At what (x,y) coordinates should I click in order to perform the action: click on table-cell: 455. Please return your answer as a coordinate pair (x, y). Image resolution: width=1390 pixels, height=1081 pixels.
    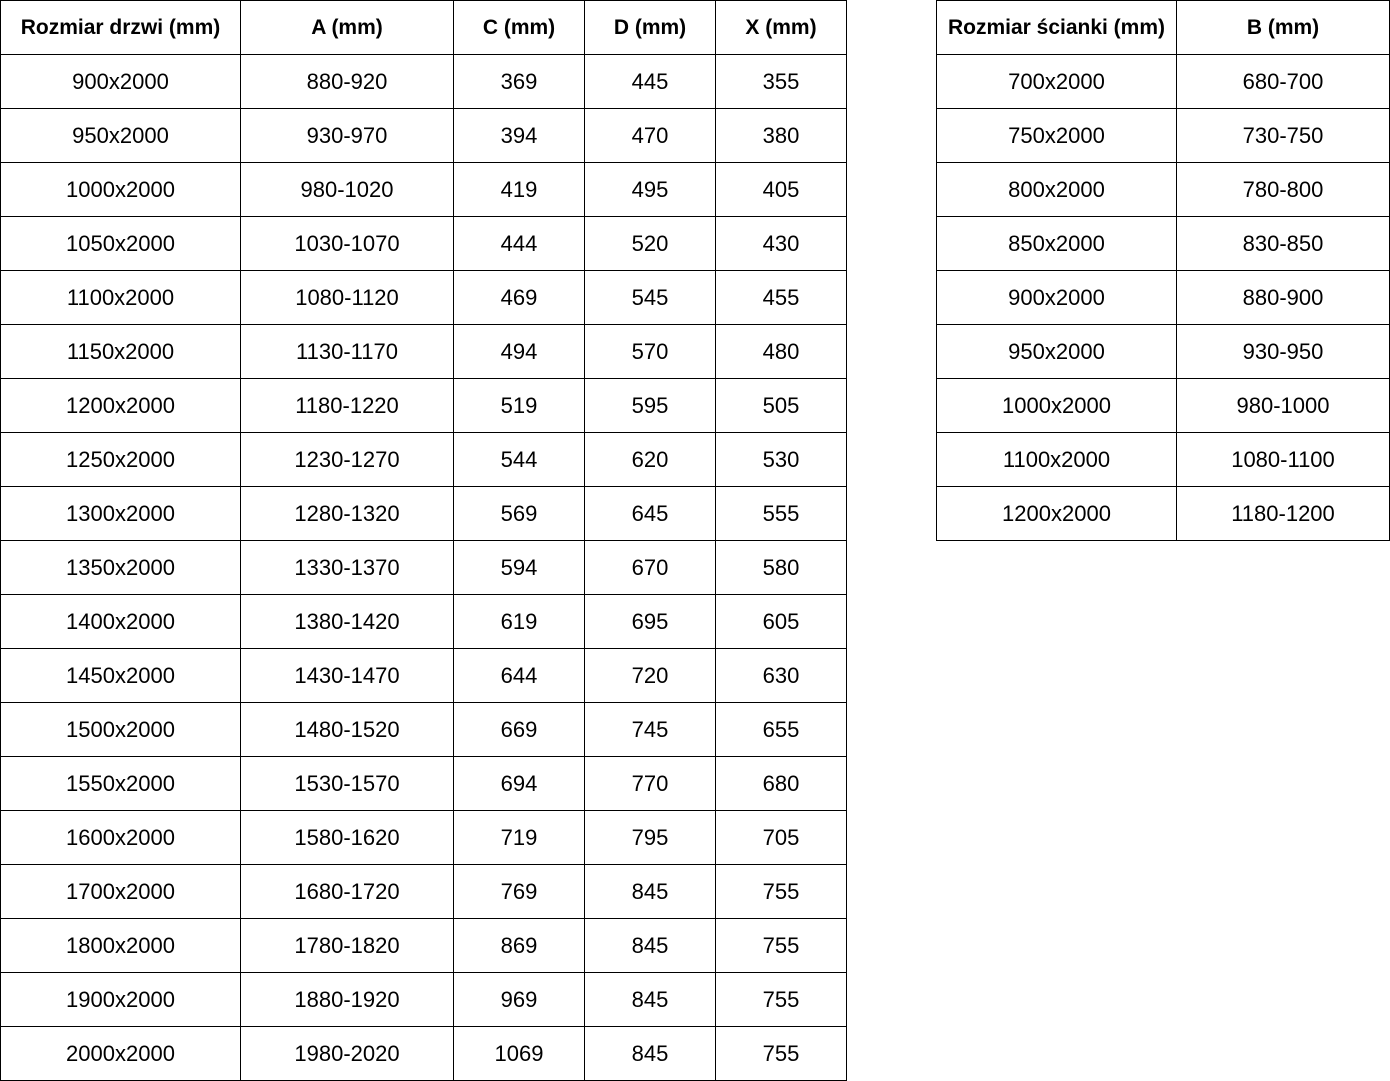
    Looking at the image, I should click on (781, 297).